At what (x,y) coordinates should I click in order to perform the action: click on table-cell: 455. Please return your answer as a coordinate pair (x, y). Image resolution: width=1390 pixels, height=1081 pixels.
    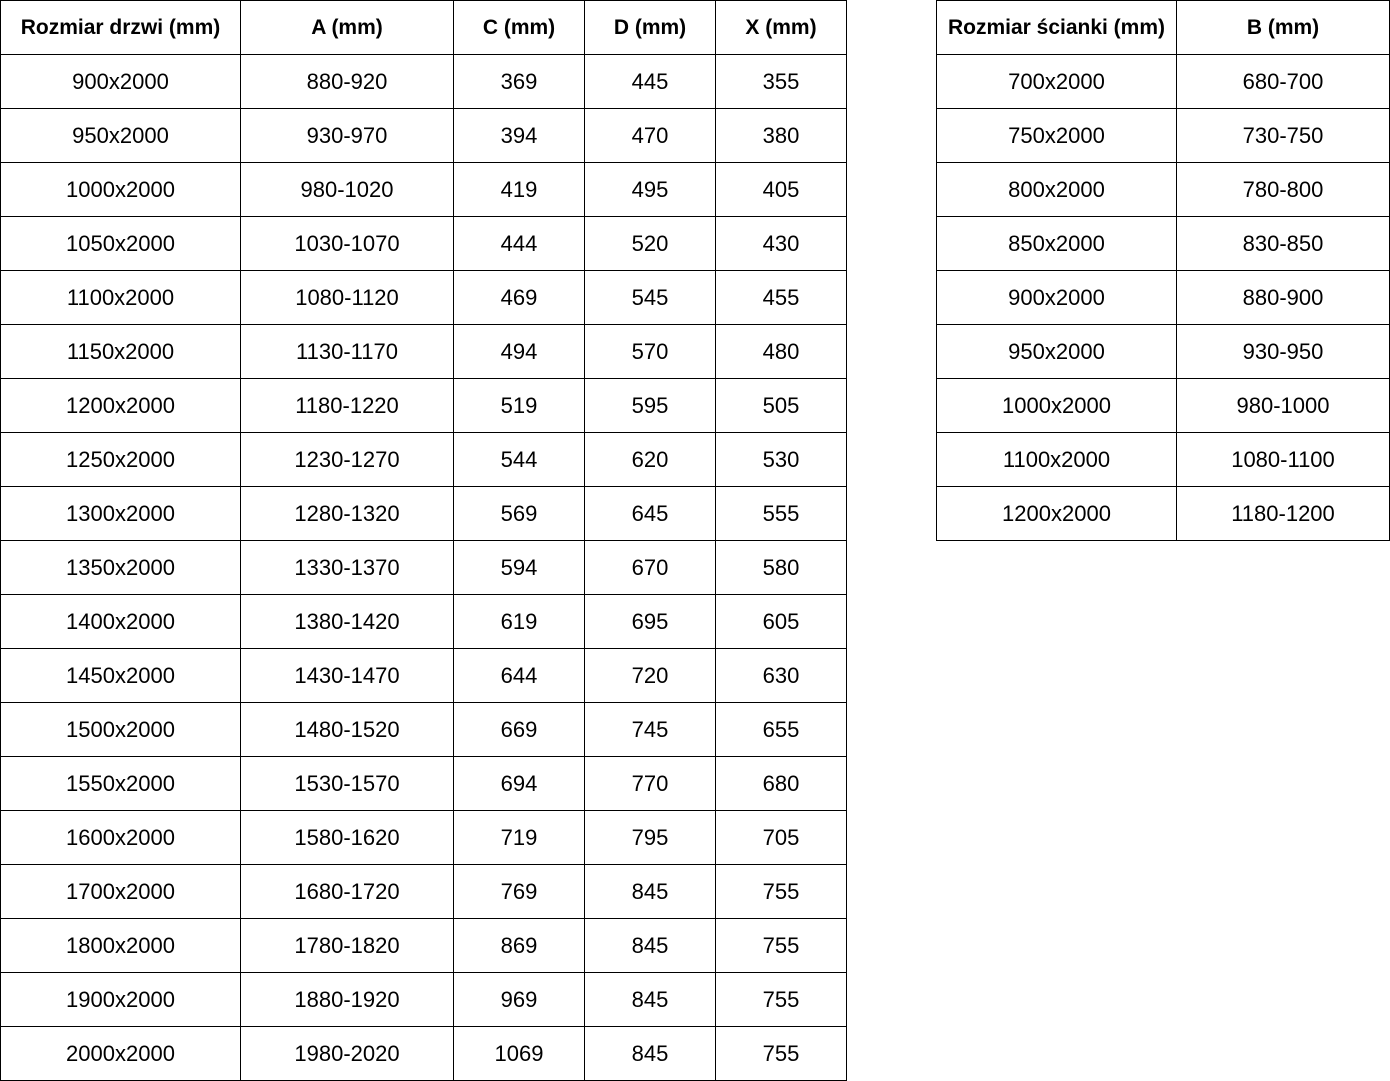
    Looking at the image, I should click on (781, 297).